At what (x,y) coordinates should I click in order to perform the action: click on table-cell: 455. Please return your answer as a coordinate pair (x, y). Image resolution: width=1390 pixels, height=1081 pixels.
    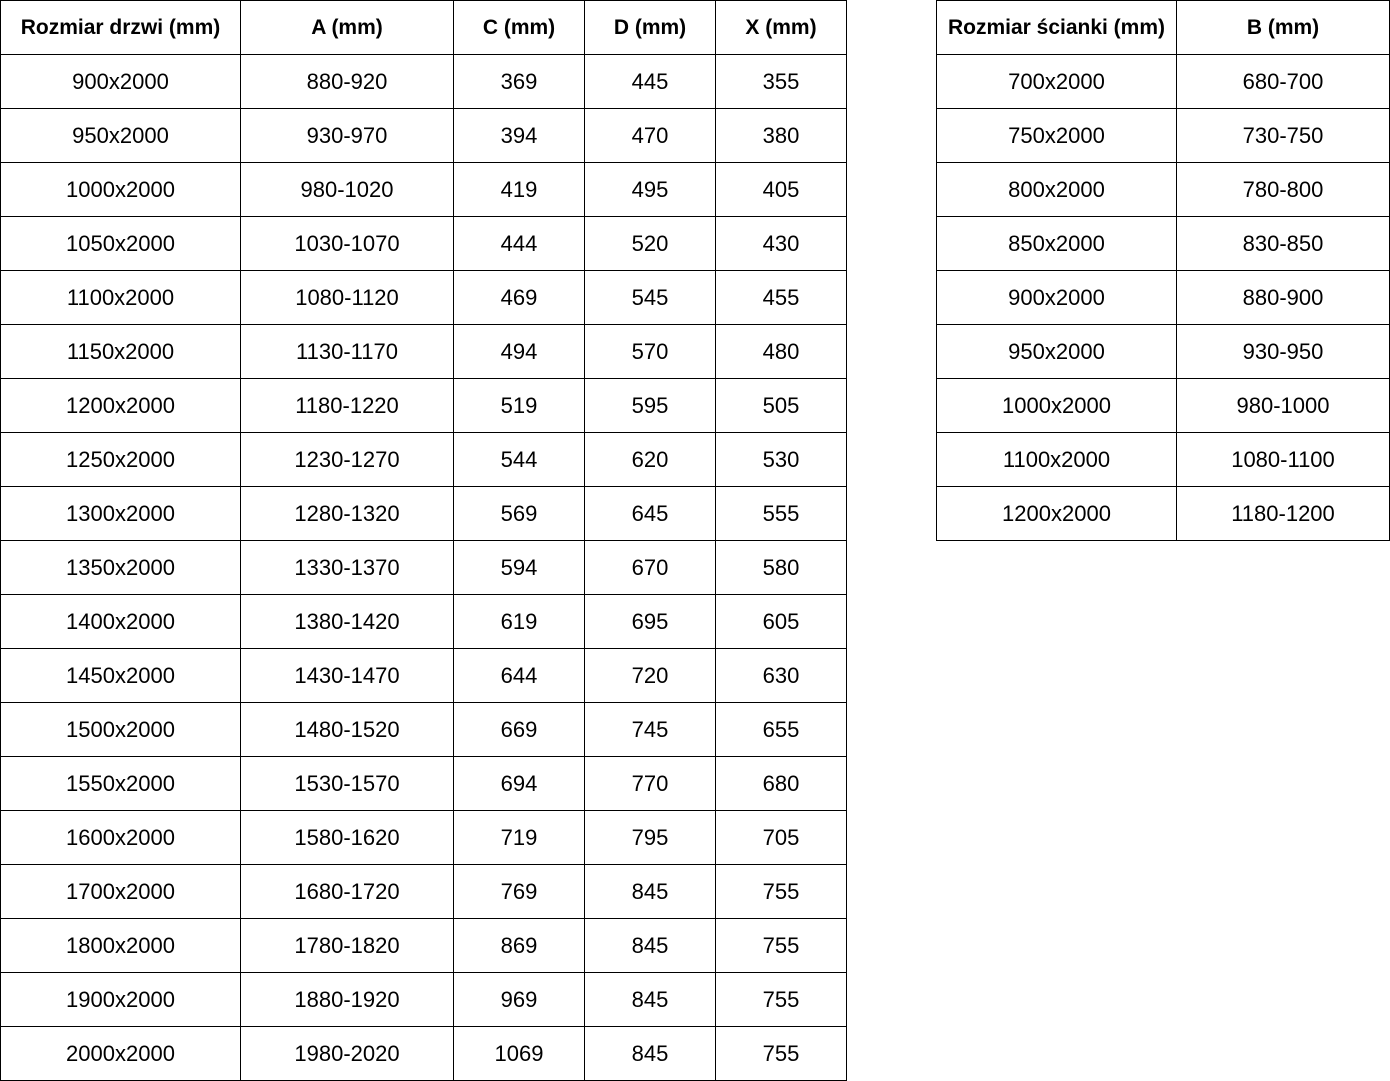
    Looking at the image, I should click on (781, 297).